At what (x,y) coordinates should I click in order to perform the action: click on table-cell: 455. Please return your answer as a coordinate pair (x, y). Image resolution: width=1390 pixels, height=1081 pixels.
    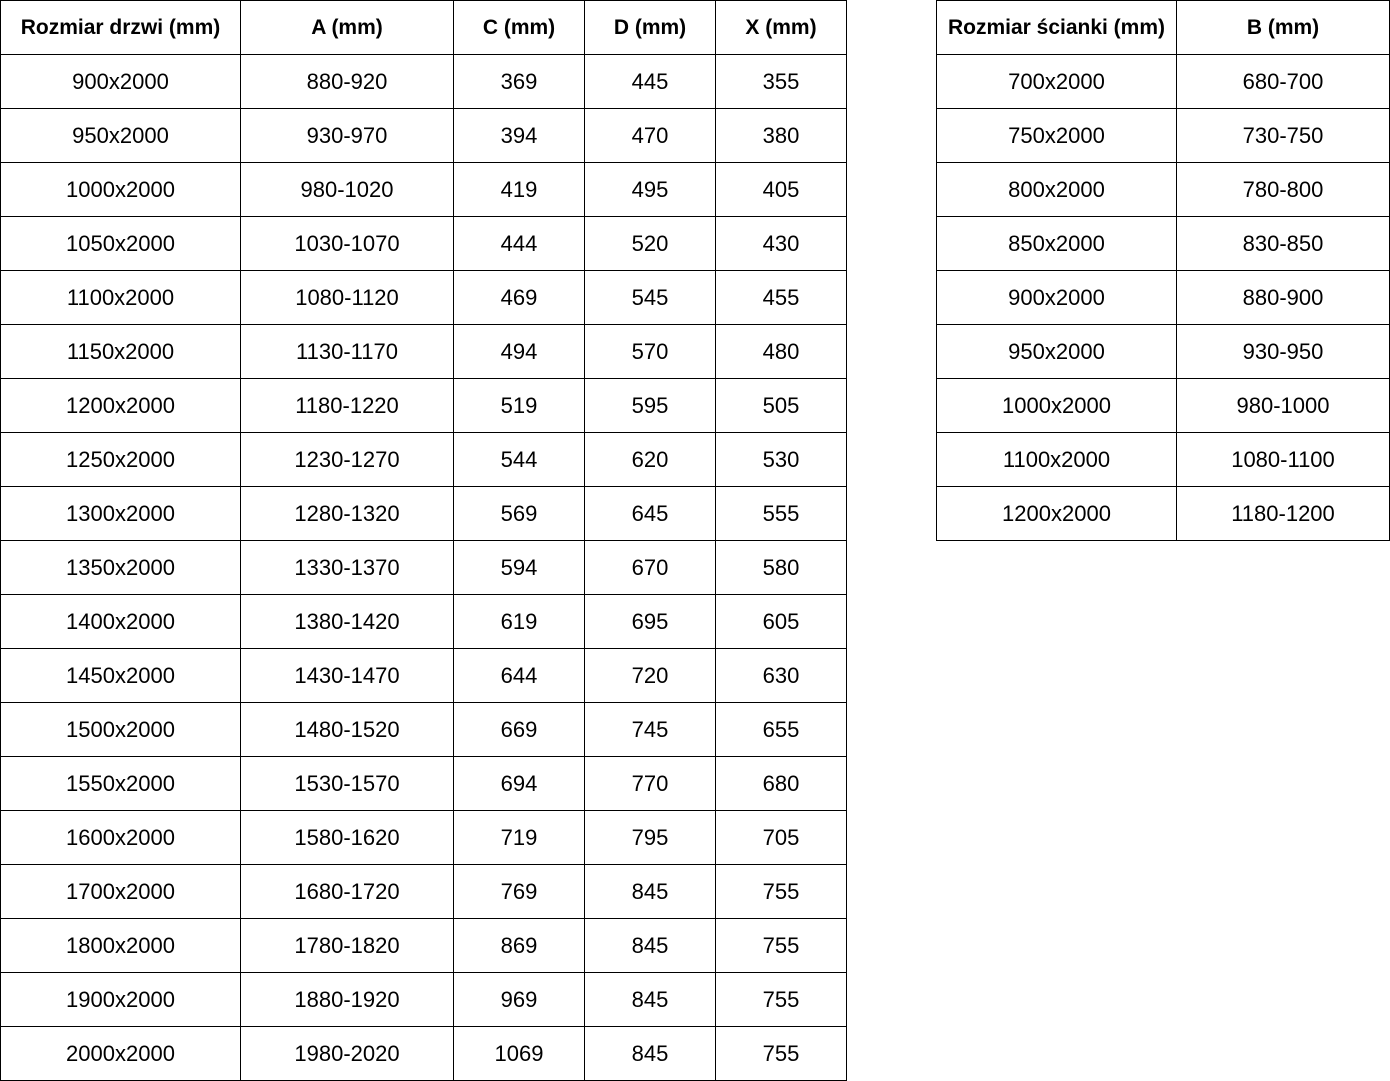
    Looking at the image, I should click on (781, 297).